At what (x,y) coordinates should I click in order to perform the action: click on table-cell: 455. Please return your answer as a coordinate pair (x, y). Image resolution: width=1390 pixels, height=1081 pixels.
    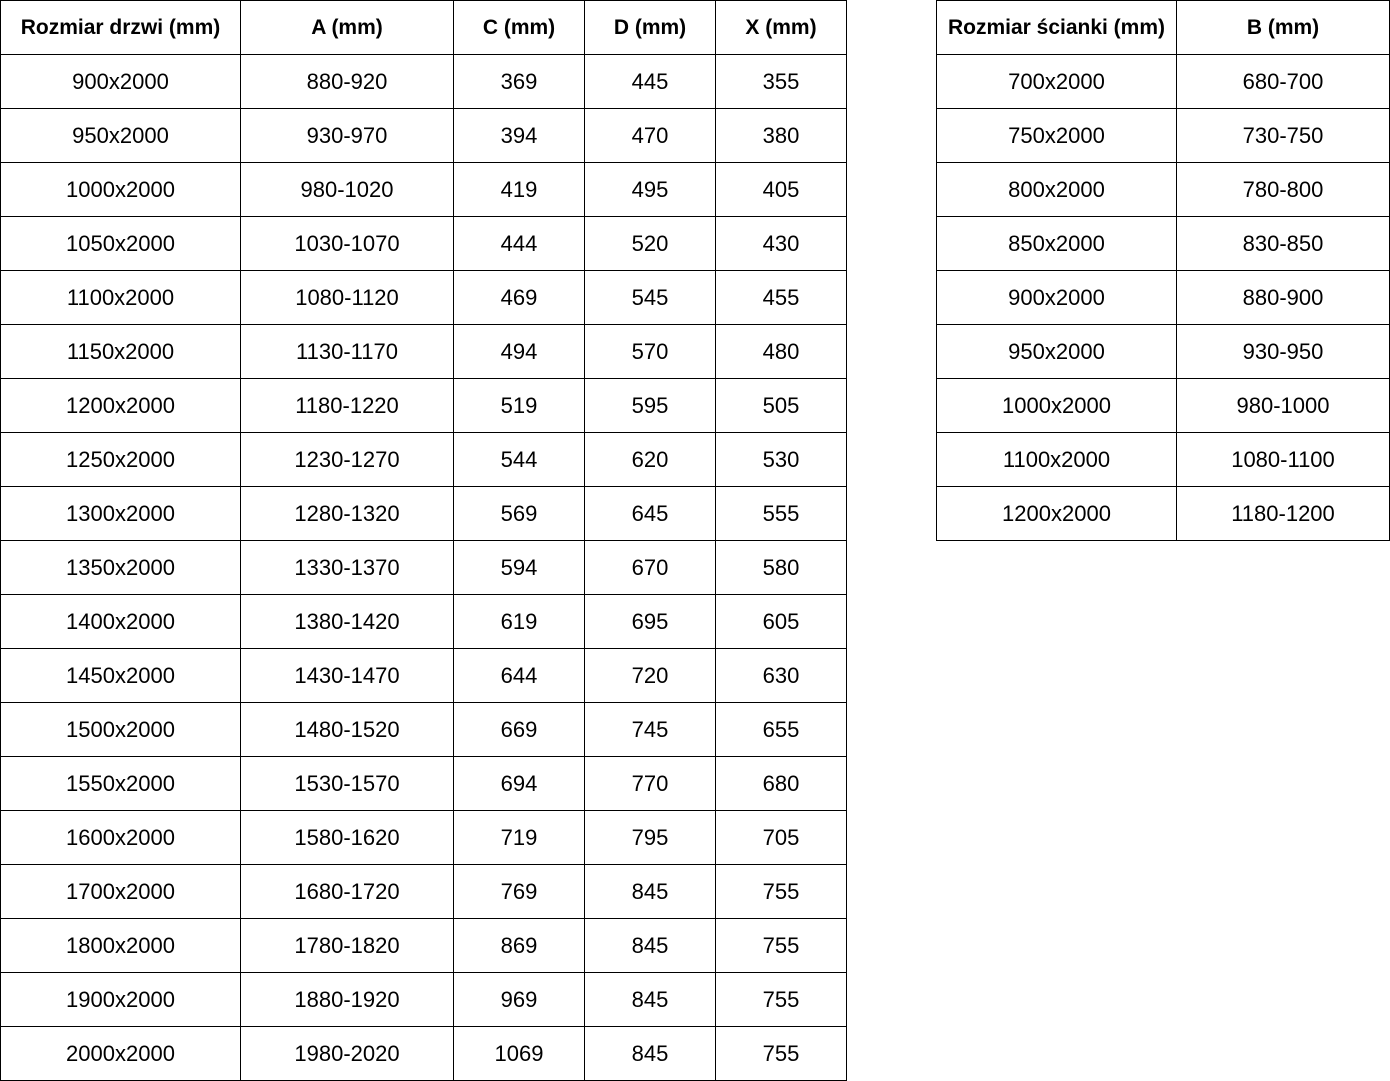
    Looking at the image, I should click on (781, 297).